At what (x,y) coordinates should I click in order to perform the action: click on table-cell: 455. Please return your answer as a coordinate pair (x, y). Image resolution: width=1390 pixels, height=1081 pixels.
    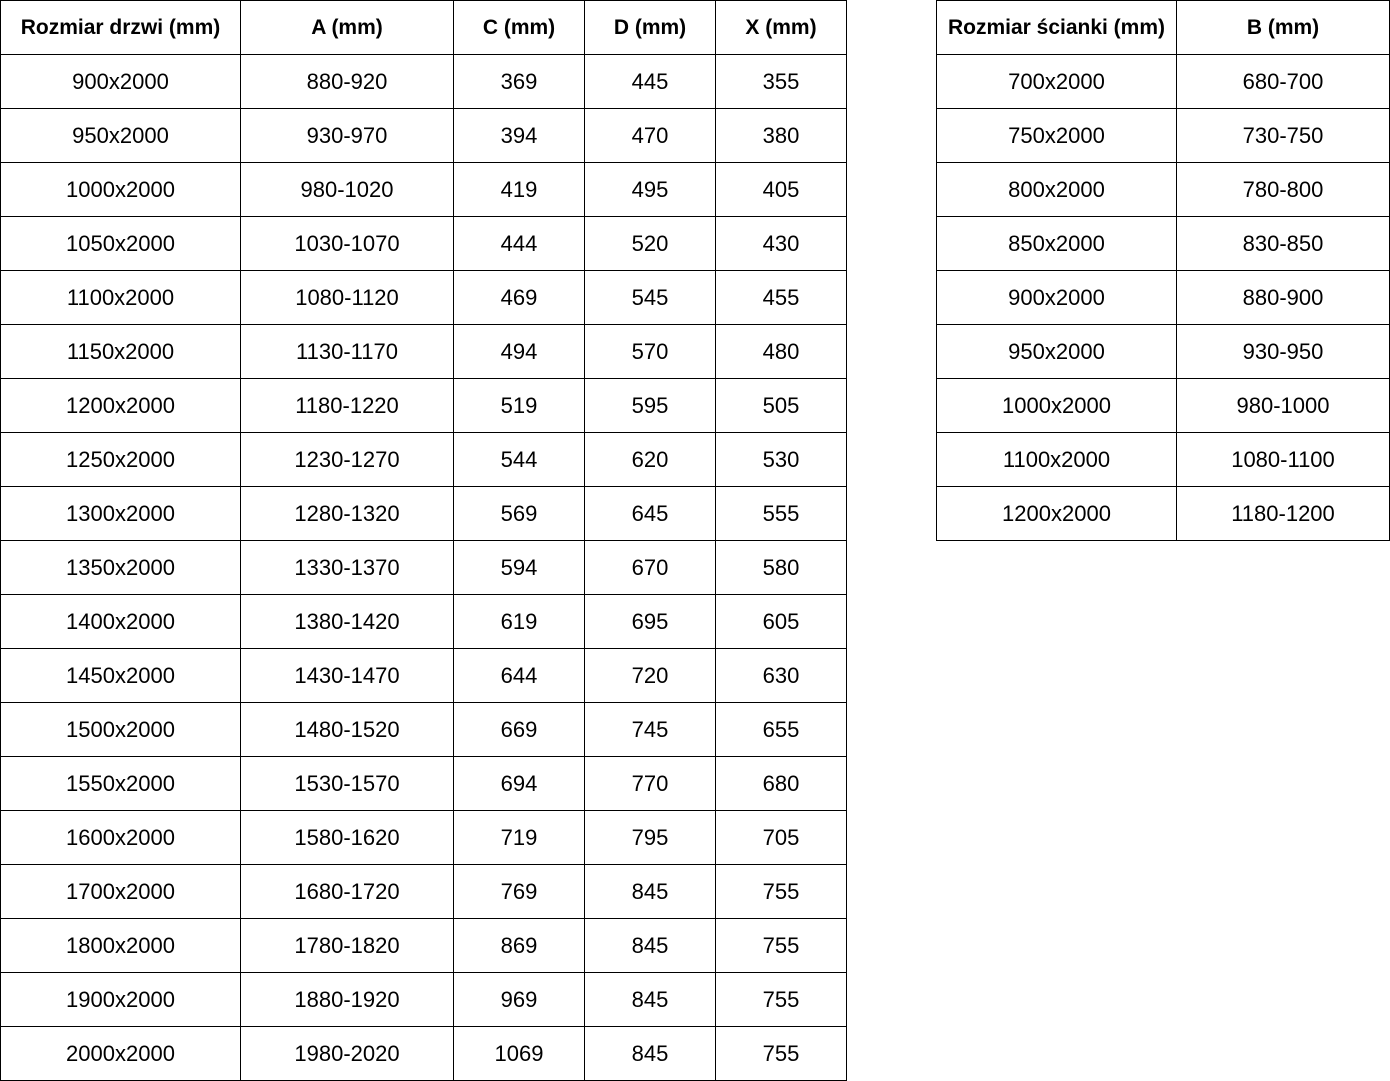
    Looking at the image, I should click on (781, 297).